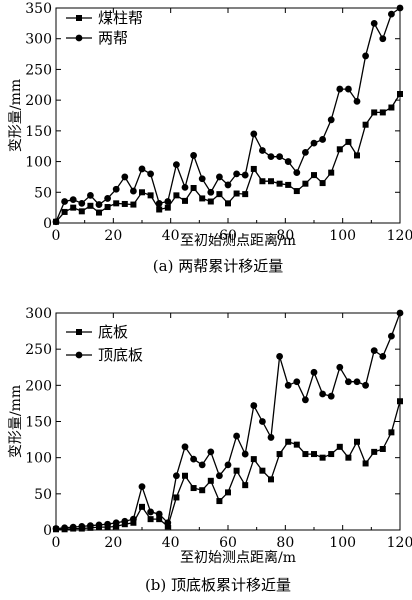 This screenshot has height=600, width=412. I want to click on x-axis-label: 至初始测点距离/m, so click(238, 240).